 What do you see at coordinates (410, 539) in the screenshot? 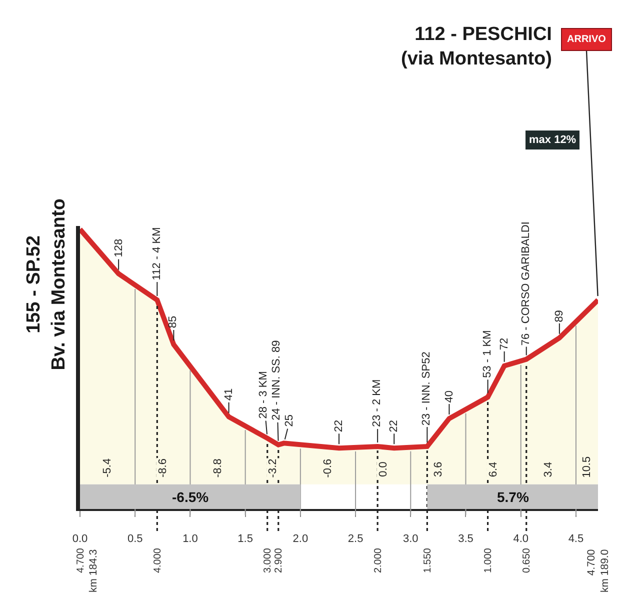
I see `x-tick-label: 3.0` at bounding box center [410, 539].